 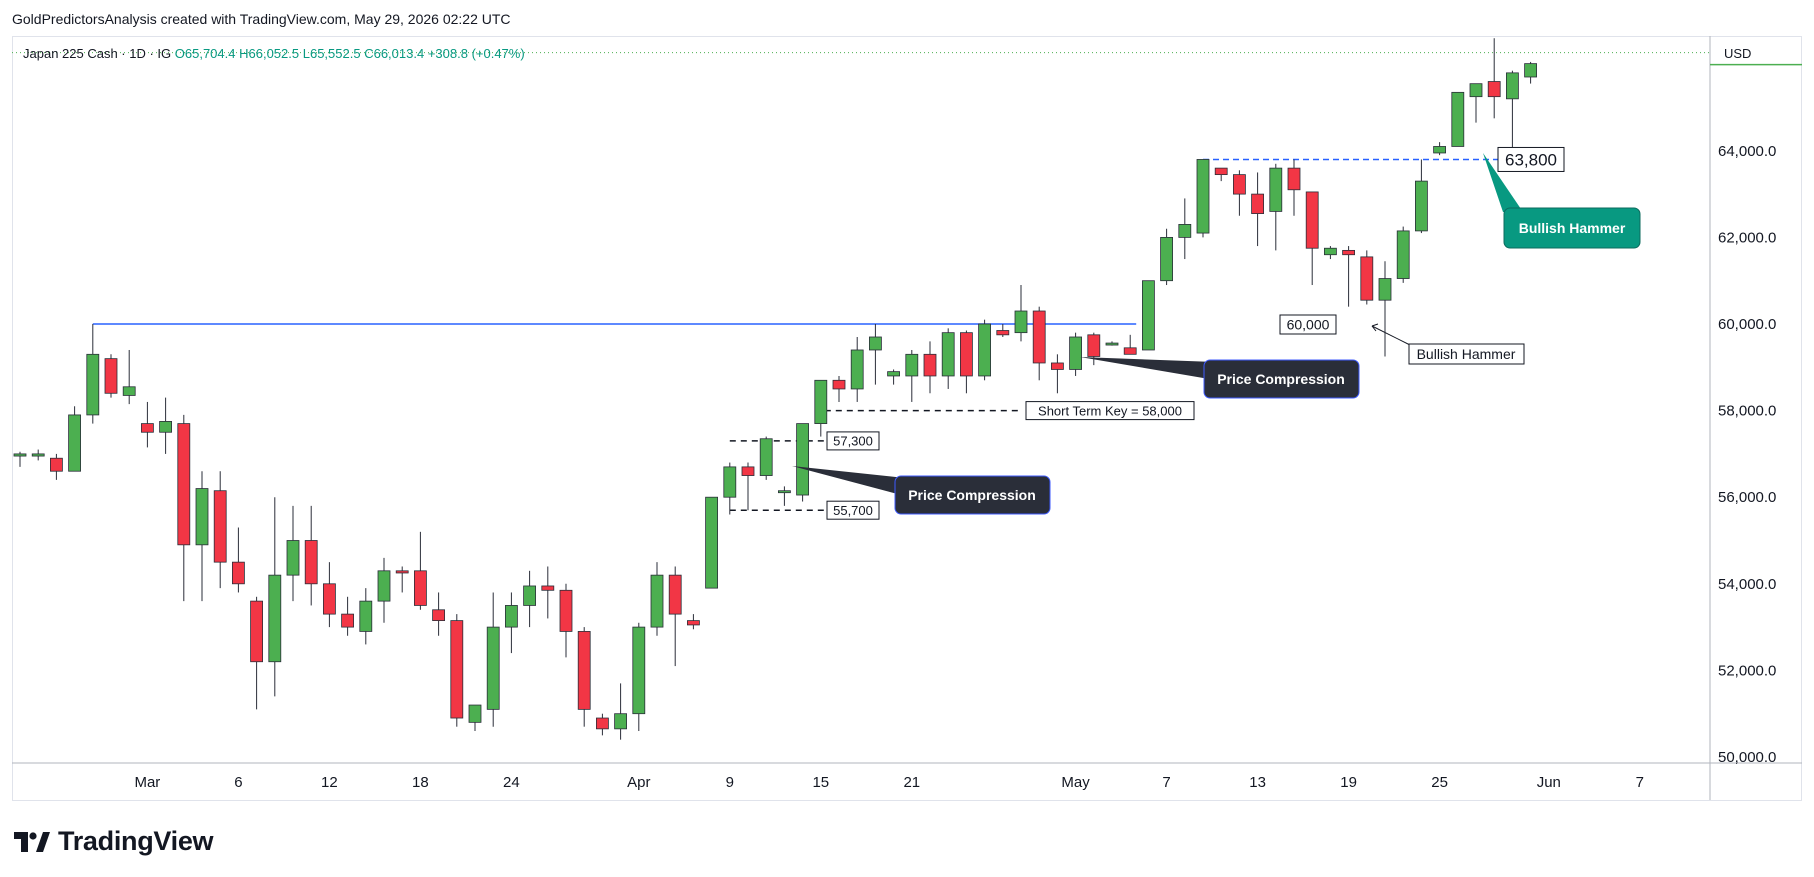 I want to click on x-tick-label: 25, so click(x=1439, y=782).